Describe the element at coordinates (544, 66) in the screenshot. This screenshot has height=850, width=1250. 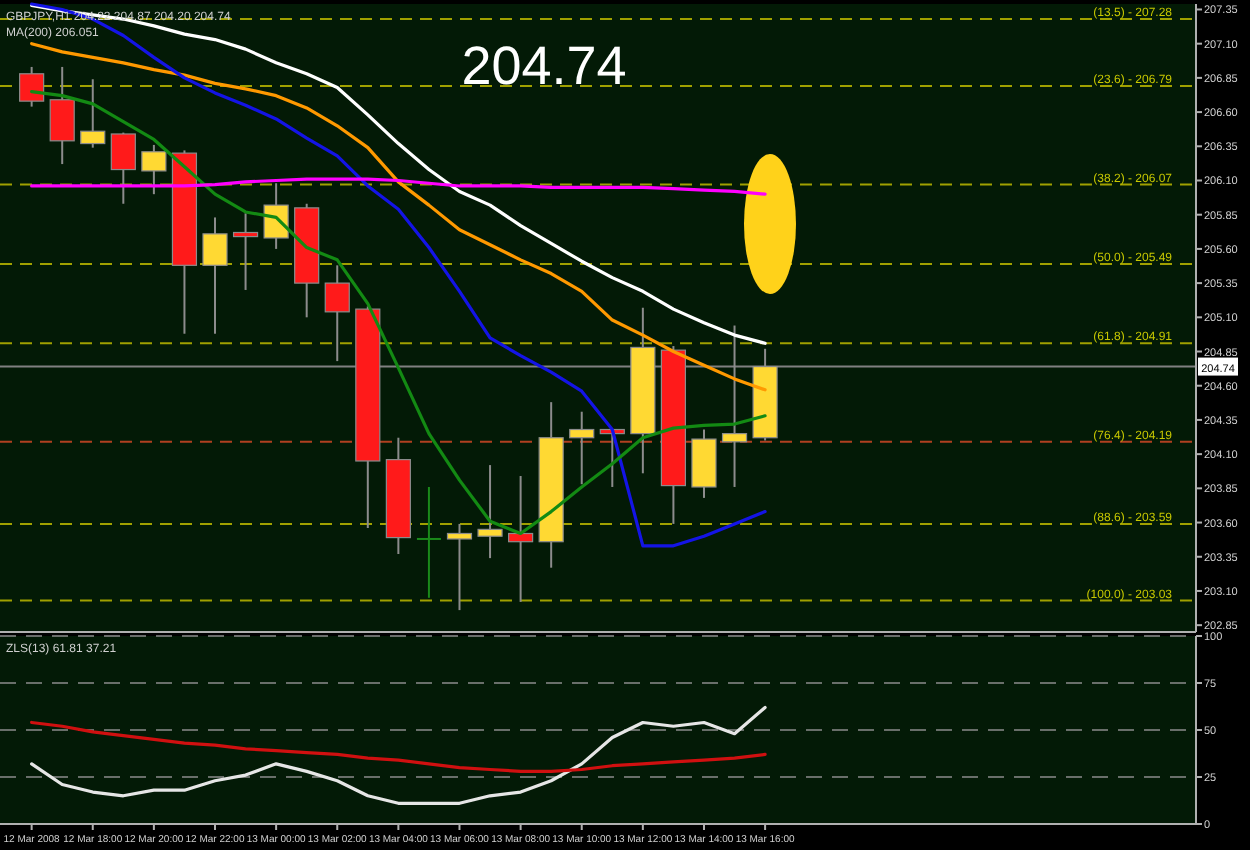
I see `annotation: 204.74` at that location.